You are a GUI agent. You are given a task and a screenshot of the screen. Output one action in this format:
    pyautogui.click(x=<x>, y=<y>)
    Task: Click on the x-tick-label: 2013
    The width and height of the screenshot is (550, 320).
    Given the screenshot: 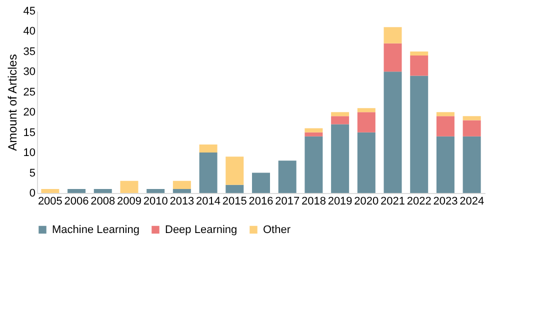 What is the action you would take?
    pyautogui.click(x=182, y=202)
    